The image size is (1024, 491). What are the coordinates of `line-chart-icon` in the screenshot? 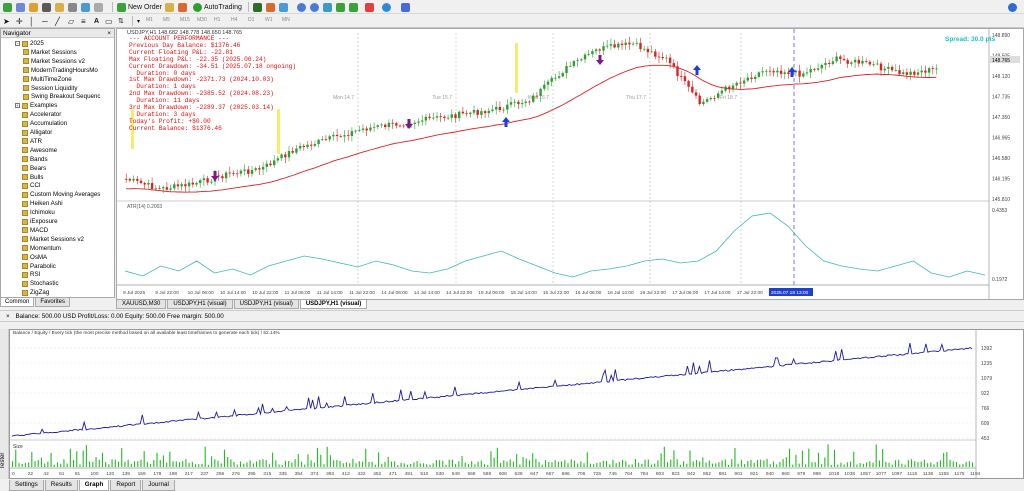 It's located at (283, 7).